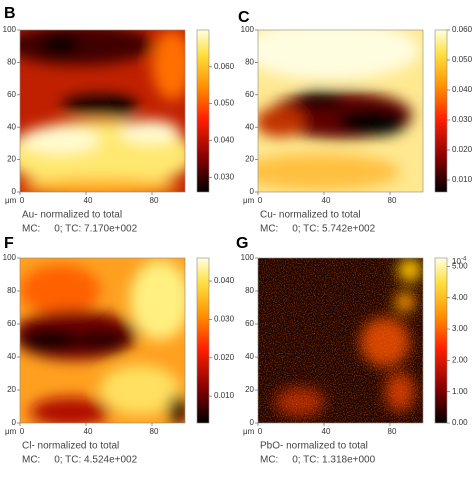 This screenshot has height=479, width=474. What do you see at coordinates (314, 446) in the screenshot?
I see `caption: PbO- normalized to total` at bounding box center [314, 446].